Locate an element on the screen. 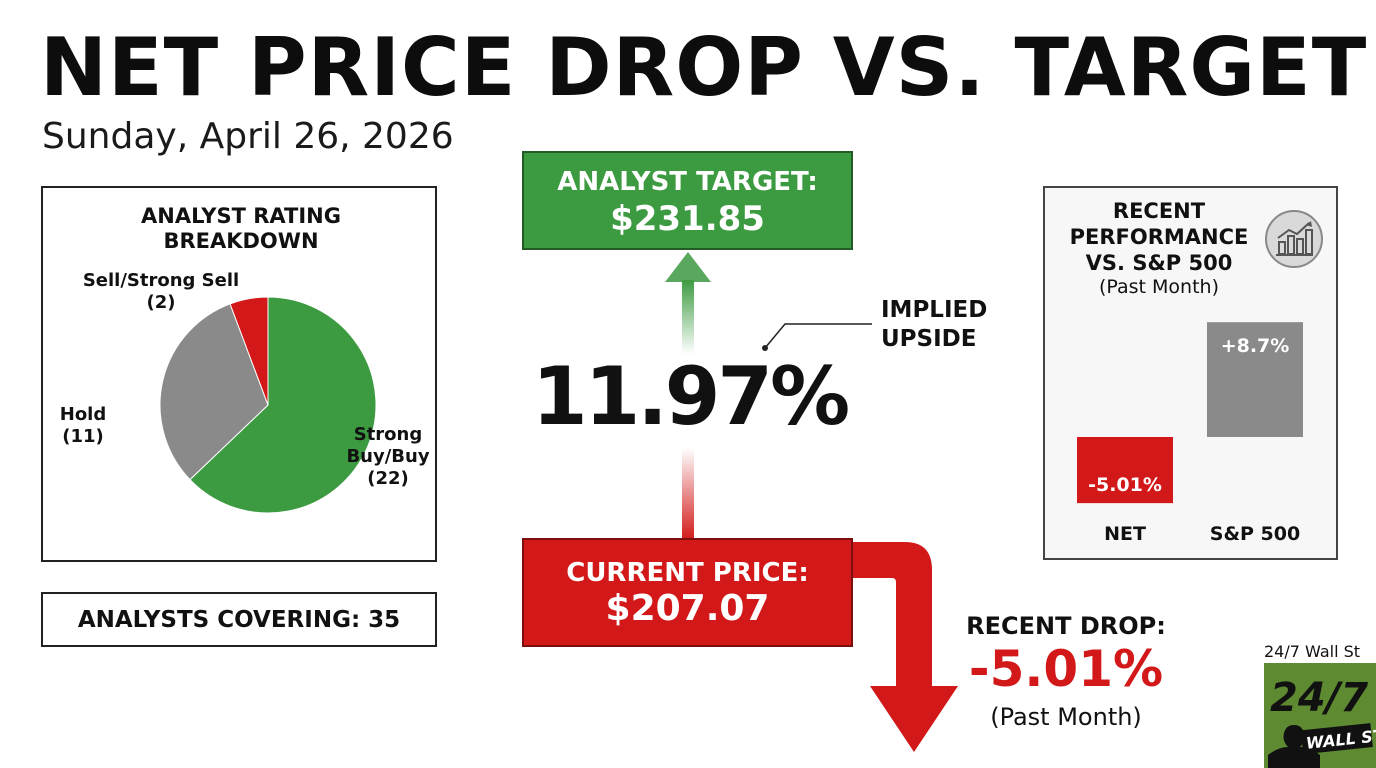 The image size is (1376, 768). current-price-label: CURRENT PRICE: is located at coordinates (687, 573).